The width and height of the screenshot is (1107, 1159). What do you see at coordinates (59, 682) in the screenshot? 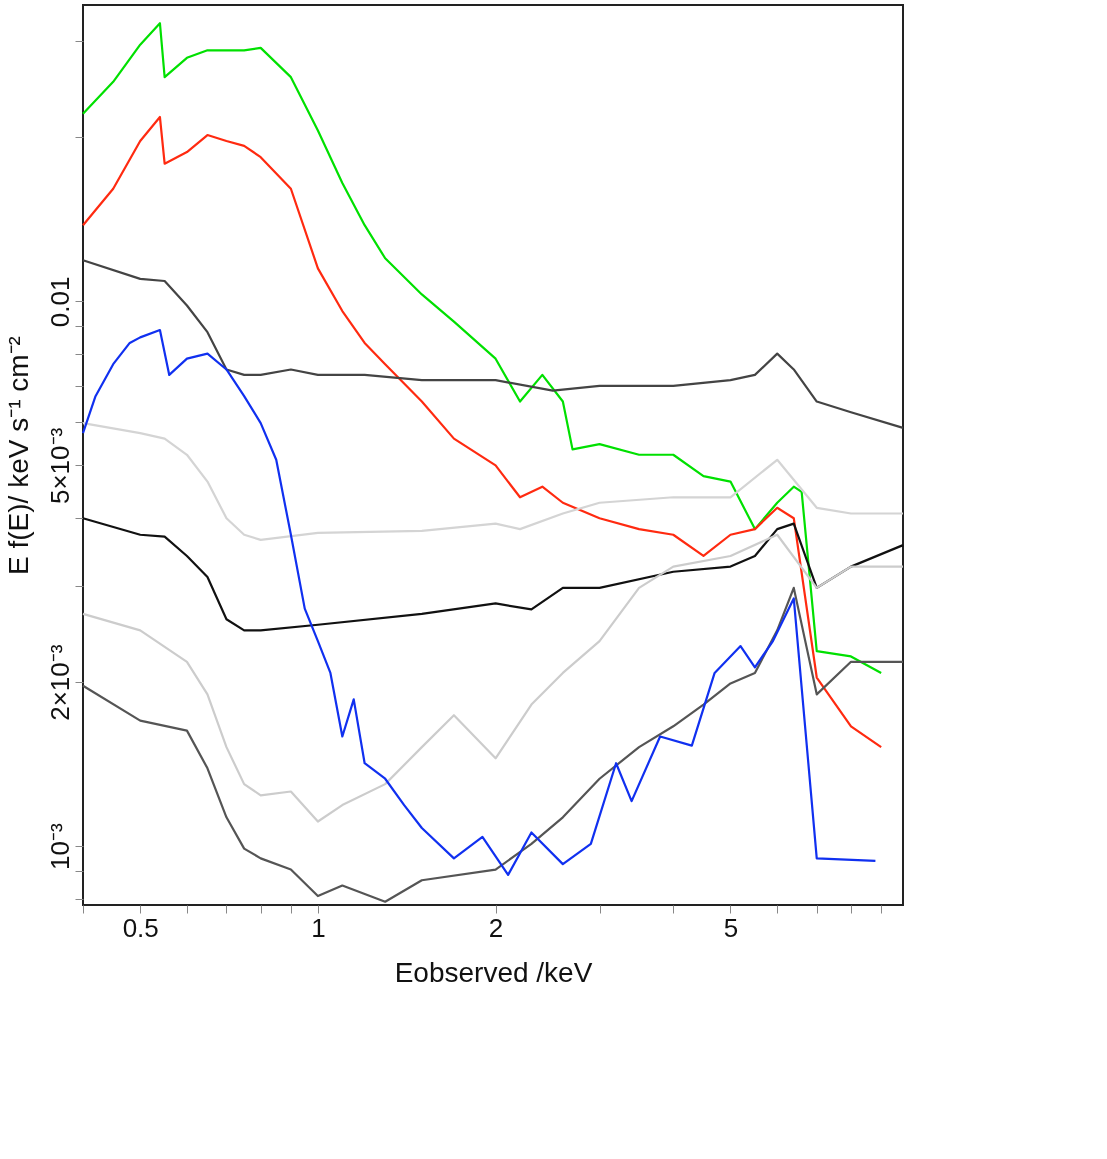
I see `y-tick-label: 2×10⁻³` at bounding box center [59, 682].